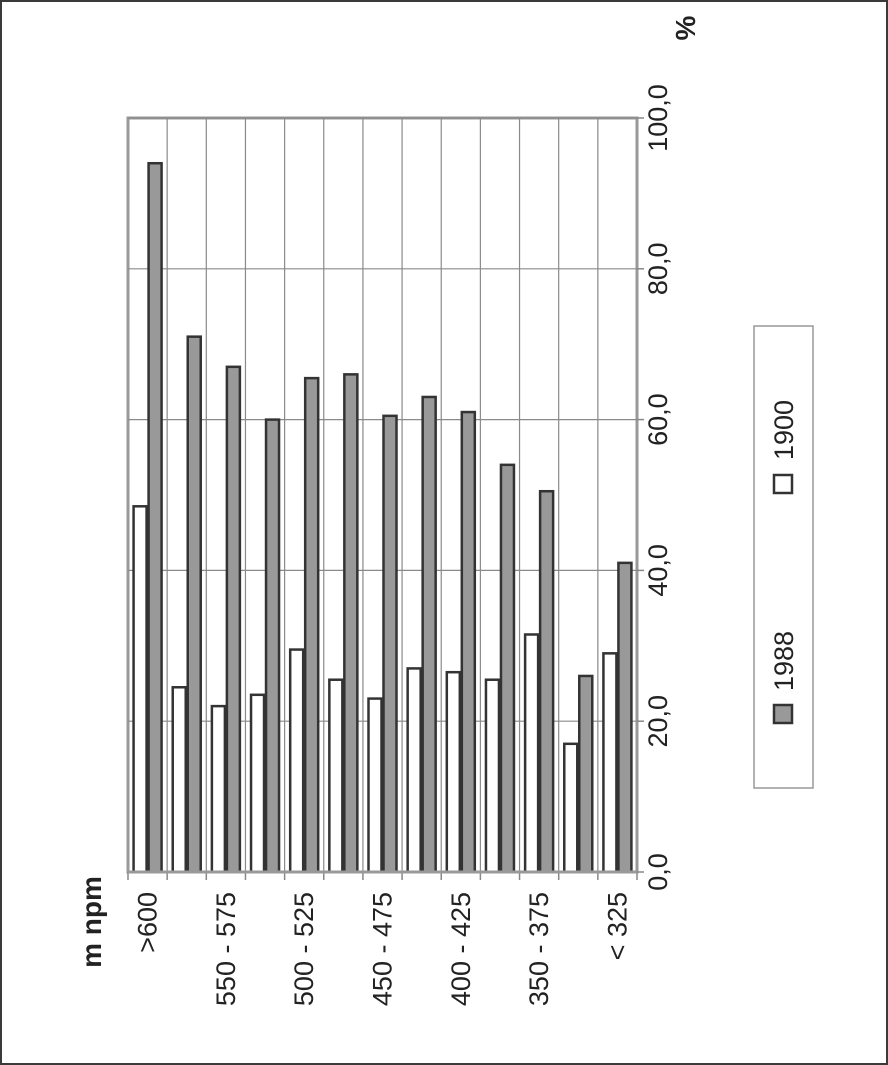 This screenshot has height=1065, width=888. Describe the element at coordinates (383, 949) in the screenshot. I see `category-label: 450 - 475` at that location.